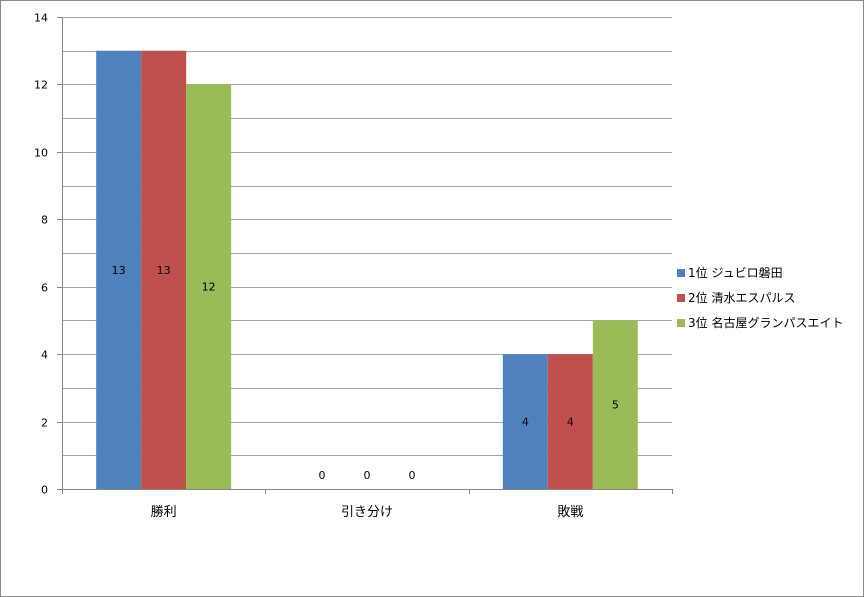  I want to click on legend: 1位 ジュビロ磐田 2位 清水エスパルス 3位 名古屋グランパスエイト, so click(760, 297).